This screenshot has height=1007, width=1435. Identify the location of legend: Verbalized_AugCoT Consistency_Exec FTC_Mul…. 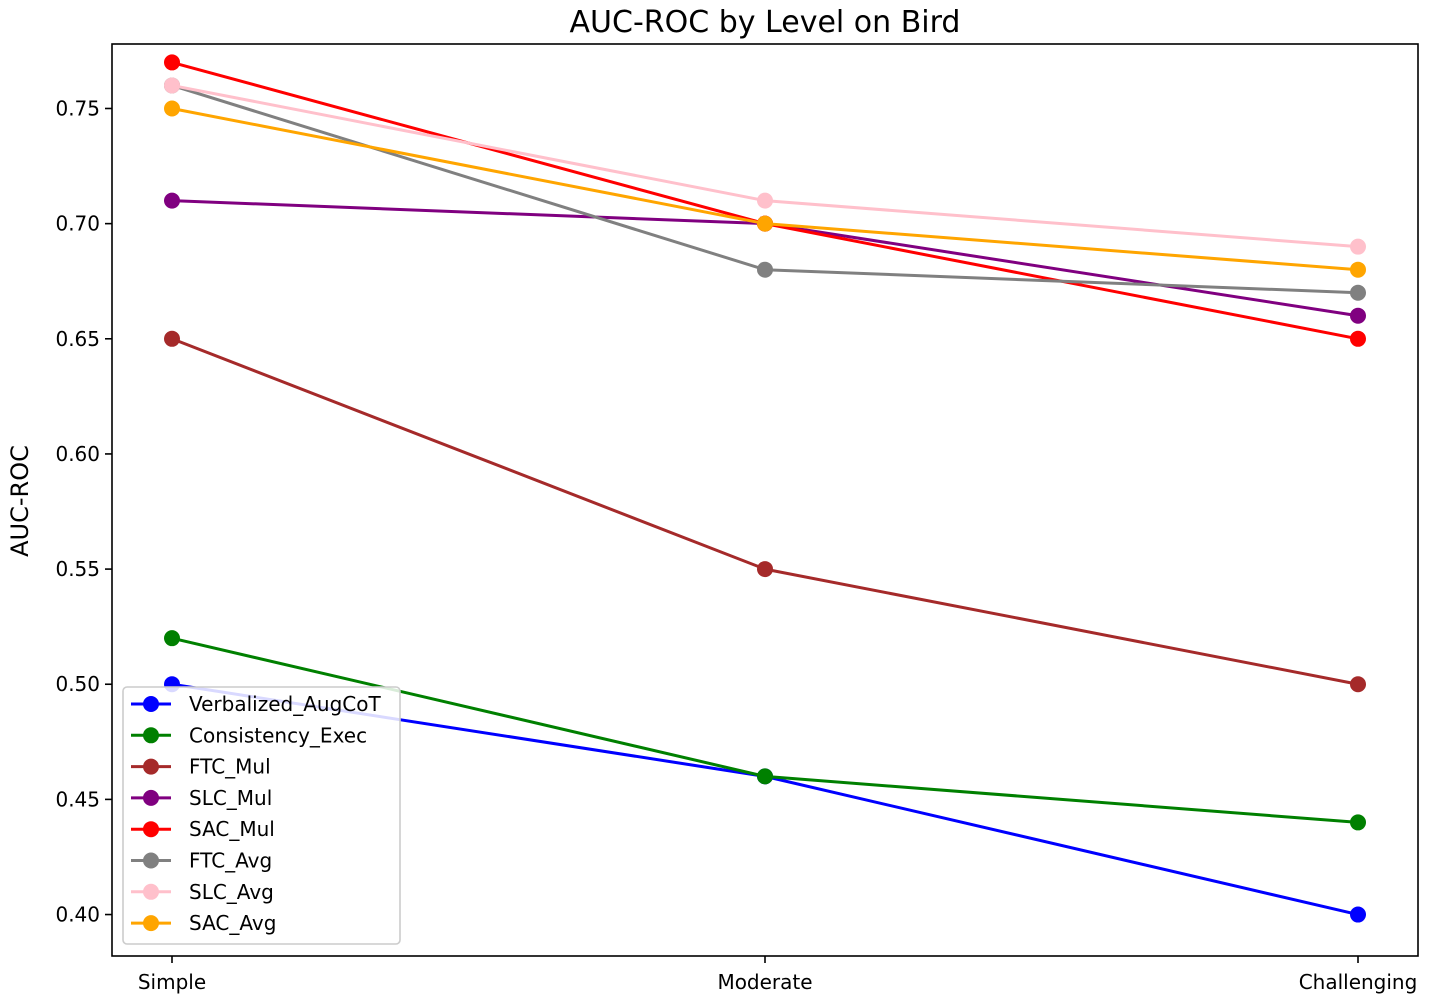
(261, 815).